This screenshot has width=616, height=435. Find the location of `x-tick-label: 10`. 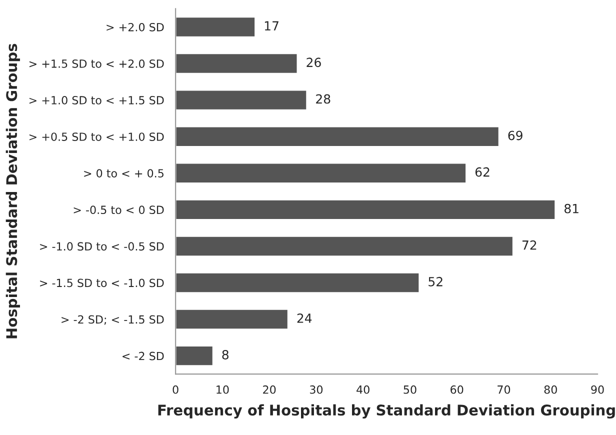

x-tick-label: 10 is located at coordinates (222, 389).